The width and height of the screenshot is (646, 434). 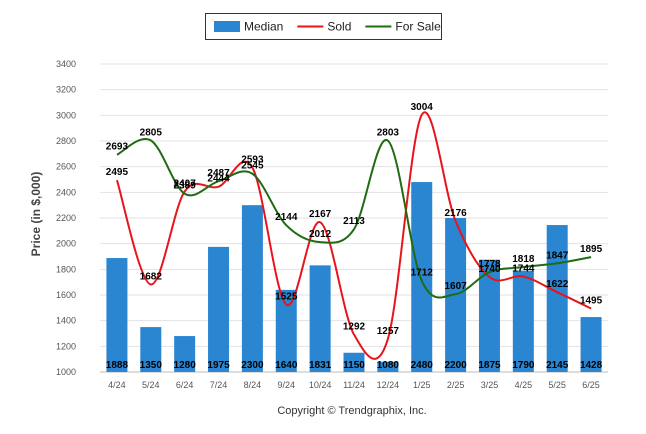 What do you see at coordinates (523, 269) in the screenshot?
I see `sold-value-label: 1744` at bounding box center [523, 269].